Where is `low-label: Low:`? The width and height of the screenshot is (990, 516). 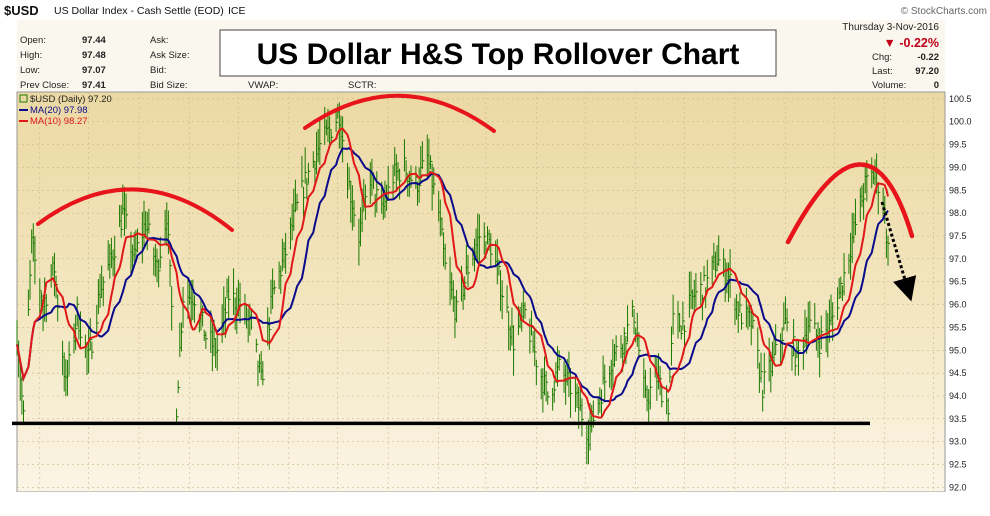
low-label: Low: is located at coordinates (30, 70).